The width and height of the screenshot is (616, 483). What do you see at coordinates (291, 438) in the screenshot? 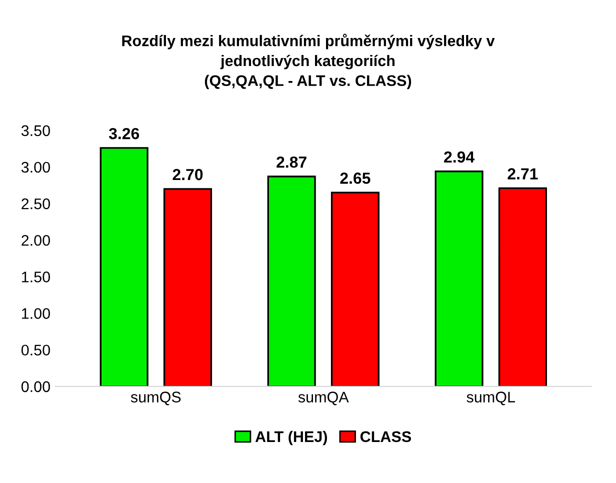
I see `legend-label: ALT (HEJ)` at bounding box center [291, 438].